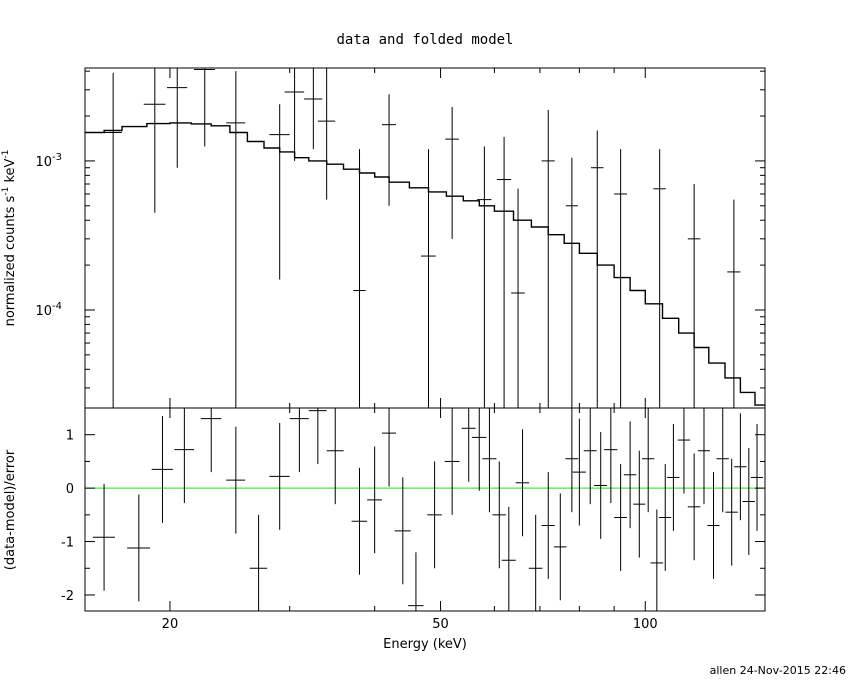 This screenshot has width=850, height=684. I want to click on spectrum-y-axis-label: normalized counts s-1 keV-1, so click(9, 238).